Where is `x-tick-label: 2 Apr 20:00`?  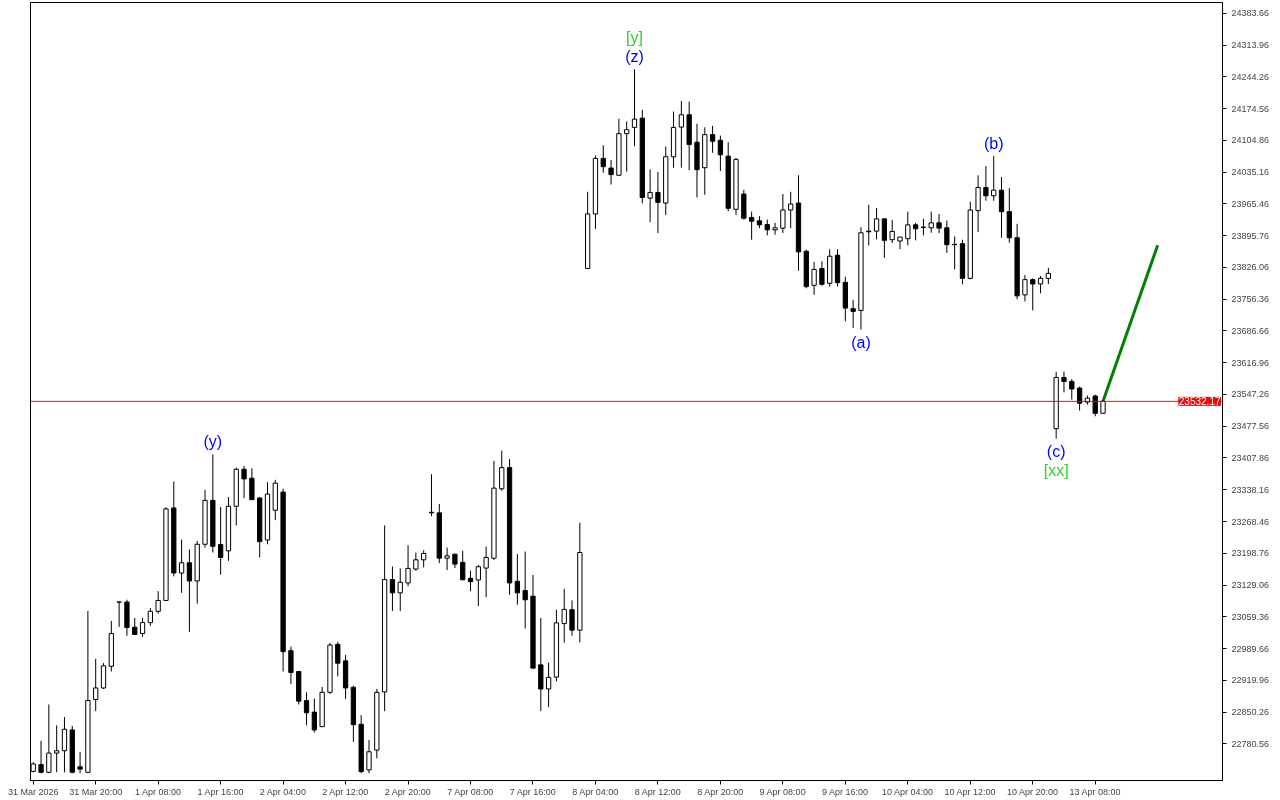 x-tick-label: 2 Apr 20:00 is located at coordinates (407, 791).